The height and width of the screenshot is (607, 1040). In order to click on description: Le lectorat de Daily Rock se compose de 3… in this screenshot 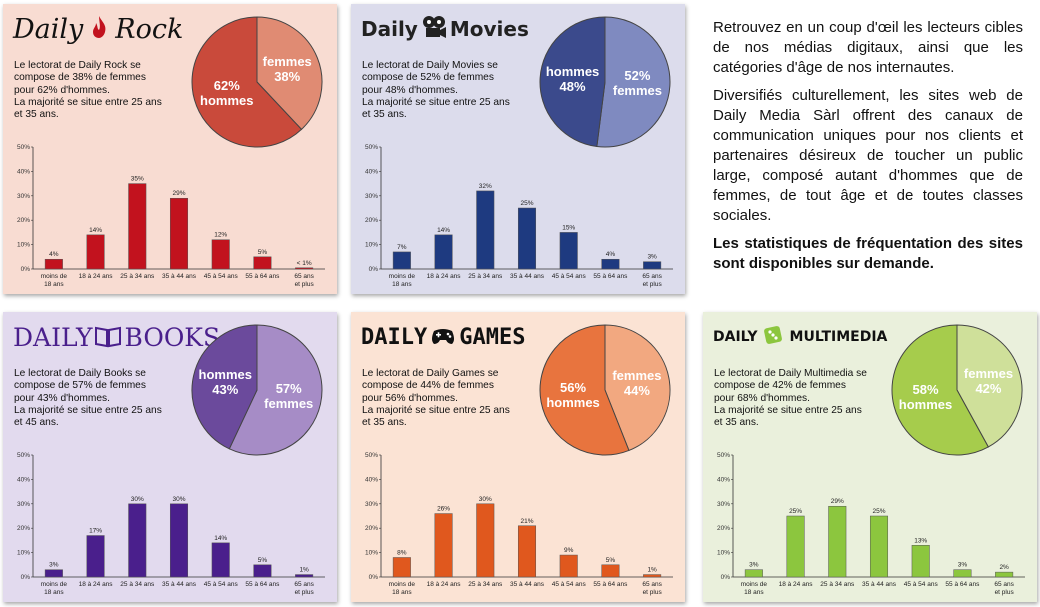, I will do `click(101, 90)`.